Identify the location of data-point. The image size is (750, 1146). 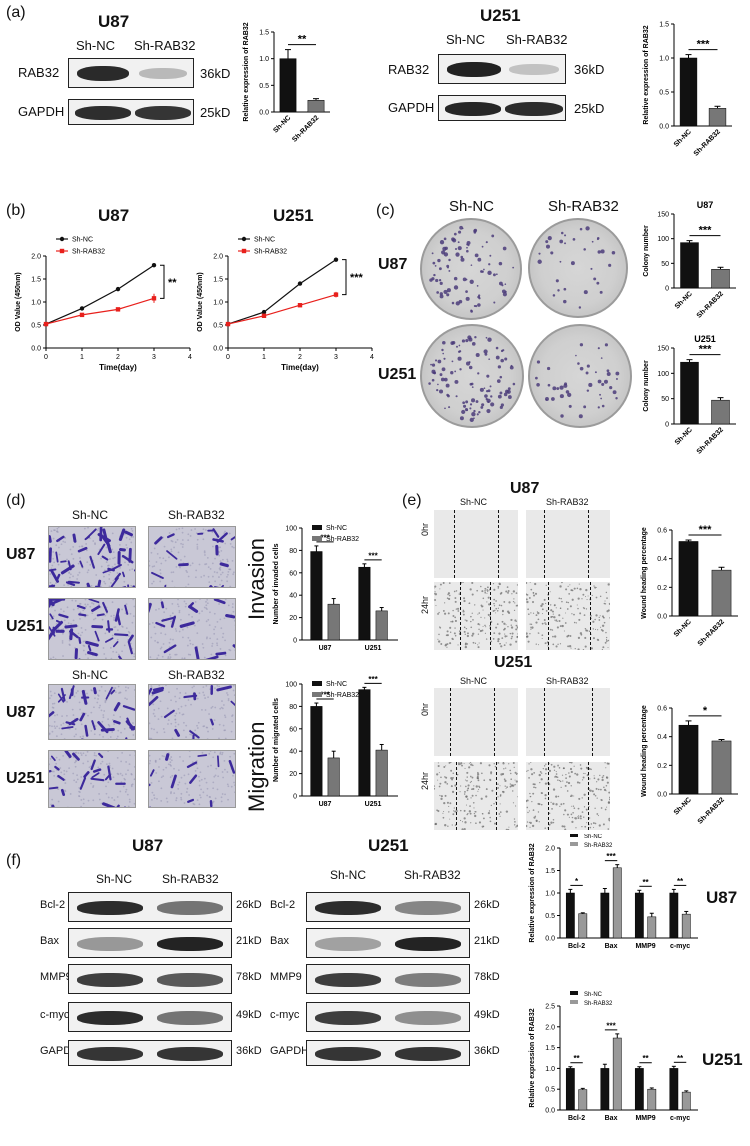
(300, 305).